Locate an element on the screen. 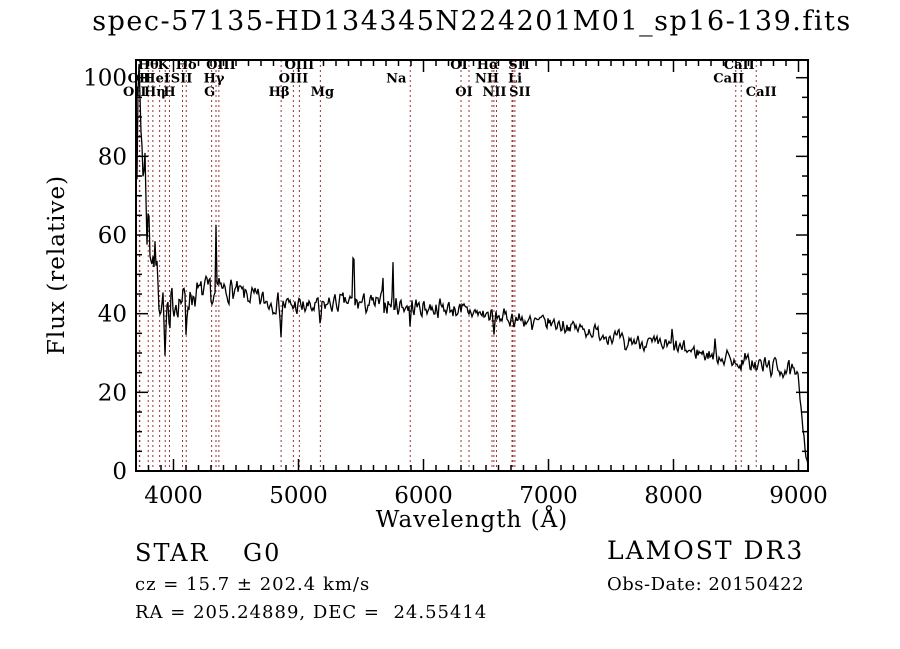  spectral-line-label: Hη is located at coordinates (155, 92).